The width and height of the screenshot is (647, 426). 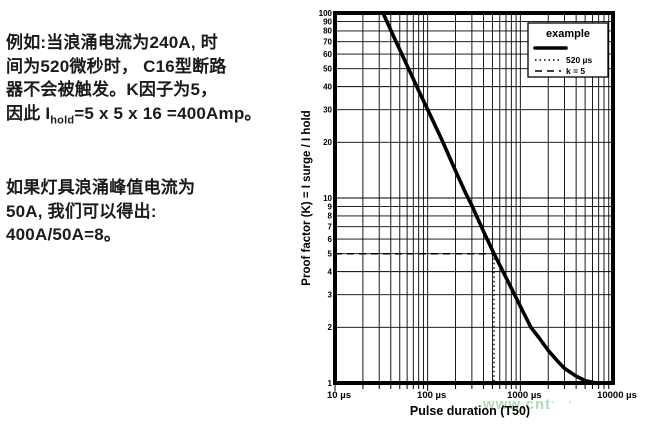 I want to click on para2-line2: 50A, 我们可以得出:, so click(x=81, y=211).